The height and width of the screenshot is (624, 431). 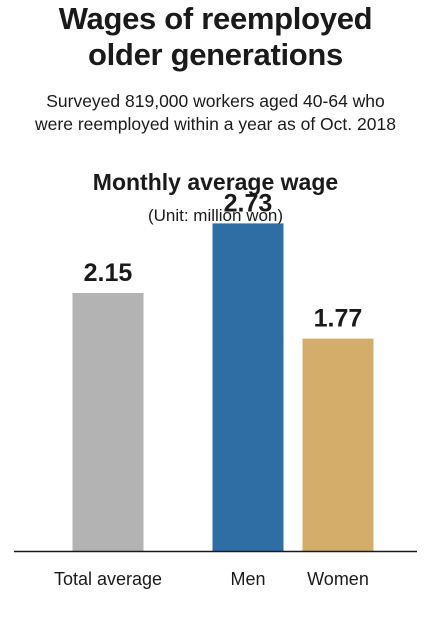 I want to click on category-label: Total average, so click(x=108, y=579).